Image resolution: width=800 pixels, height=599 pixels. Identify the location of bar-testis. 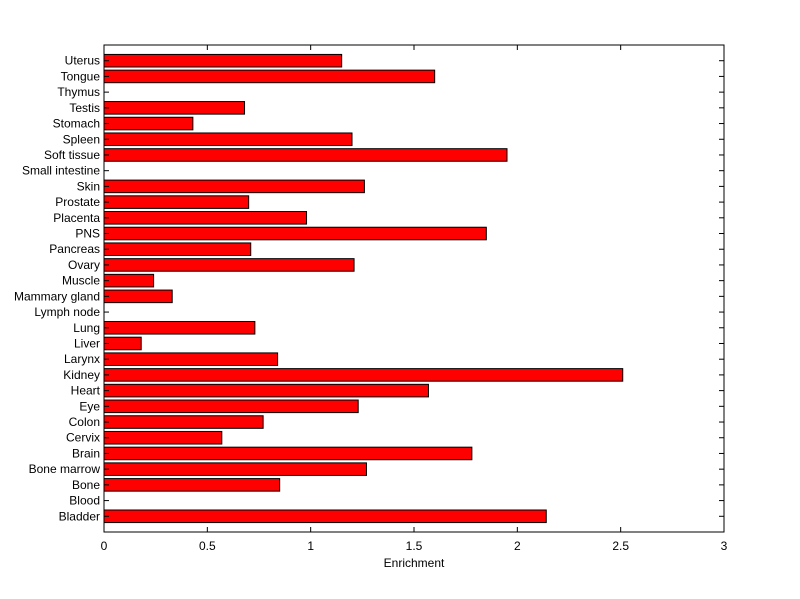
(174, 108).